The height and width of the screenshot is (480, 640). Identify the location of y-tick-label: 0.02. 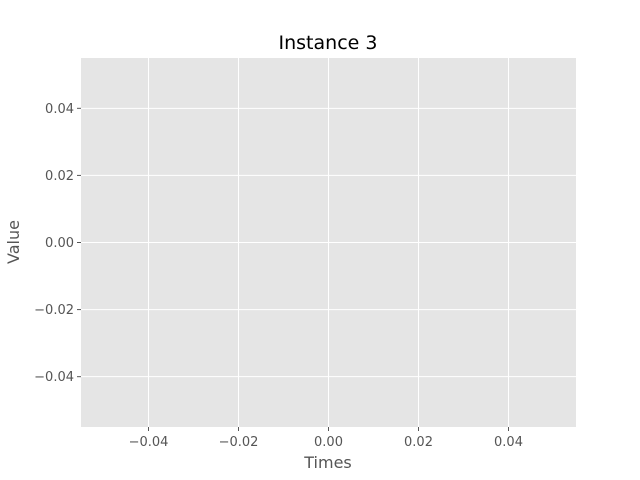
(59, 176).